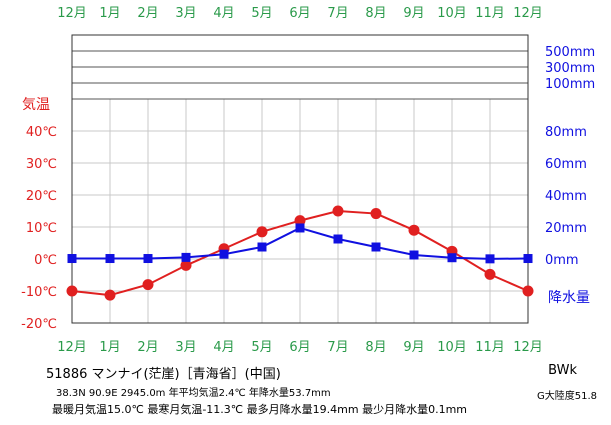 This screenshot has width=611, height=425. What do you see at coordinates (566, 196) in the screenshot?
I see `precipitation-tick-label: 40mm` at bounding box center [566, 196].